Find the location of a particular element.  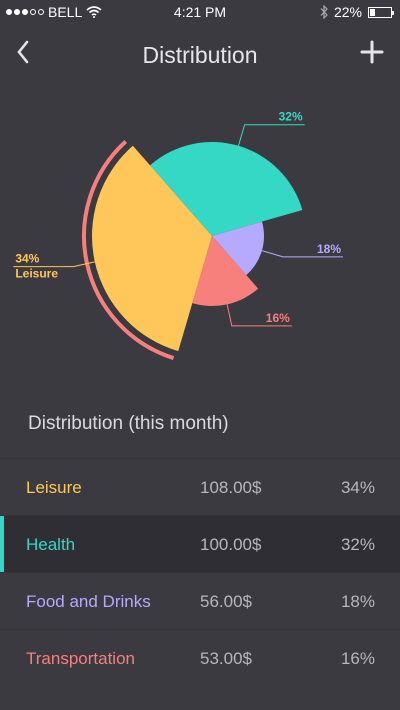

carrier-label: BELL is located at coordinates (65, 12).